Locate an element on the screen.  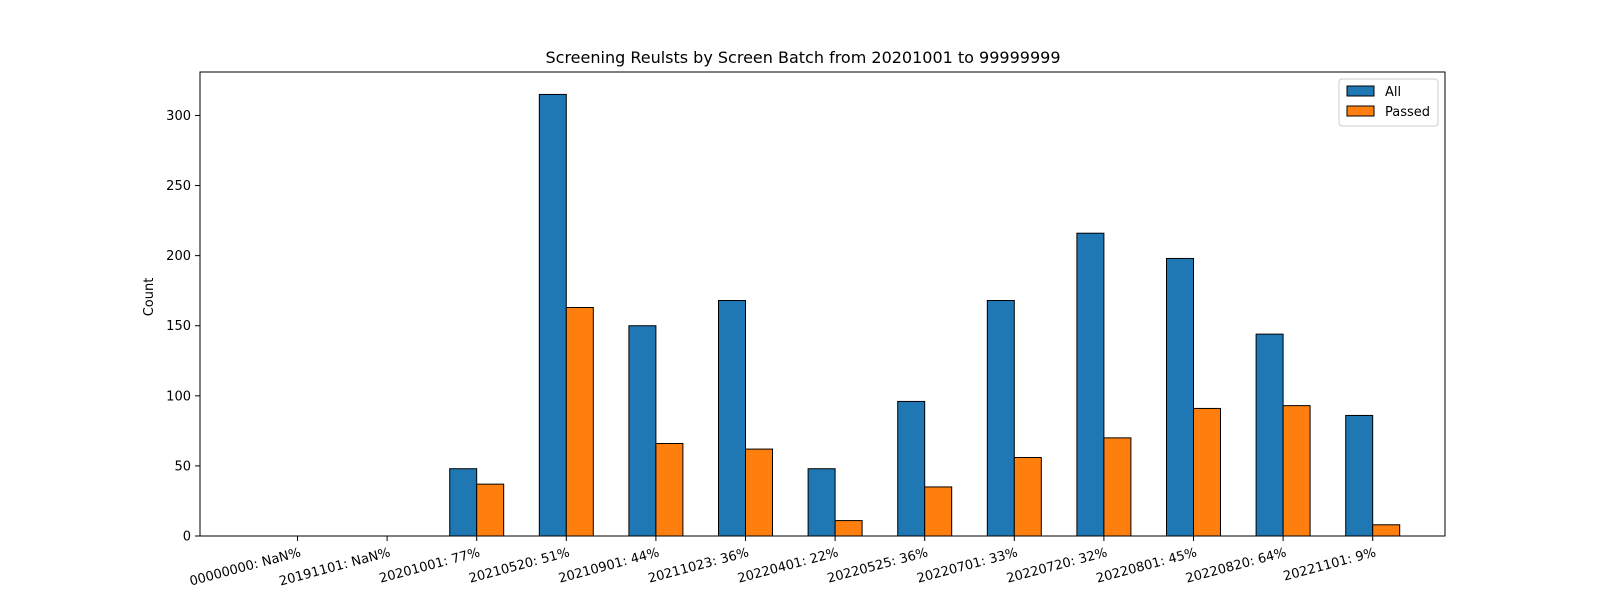
y-tick-label: 100 is located at coordinates (178, 396).